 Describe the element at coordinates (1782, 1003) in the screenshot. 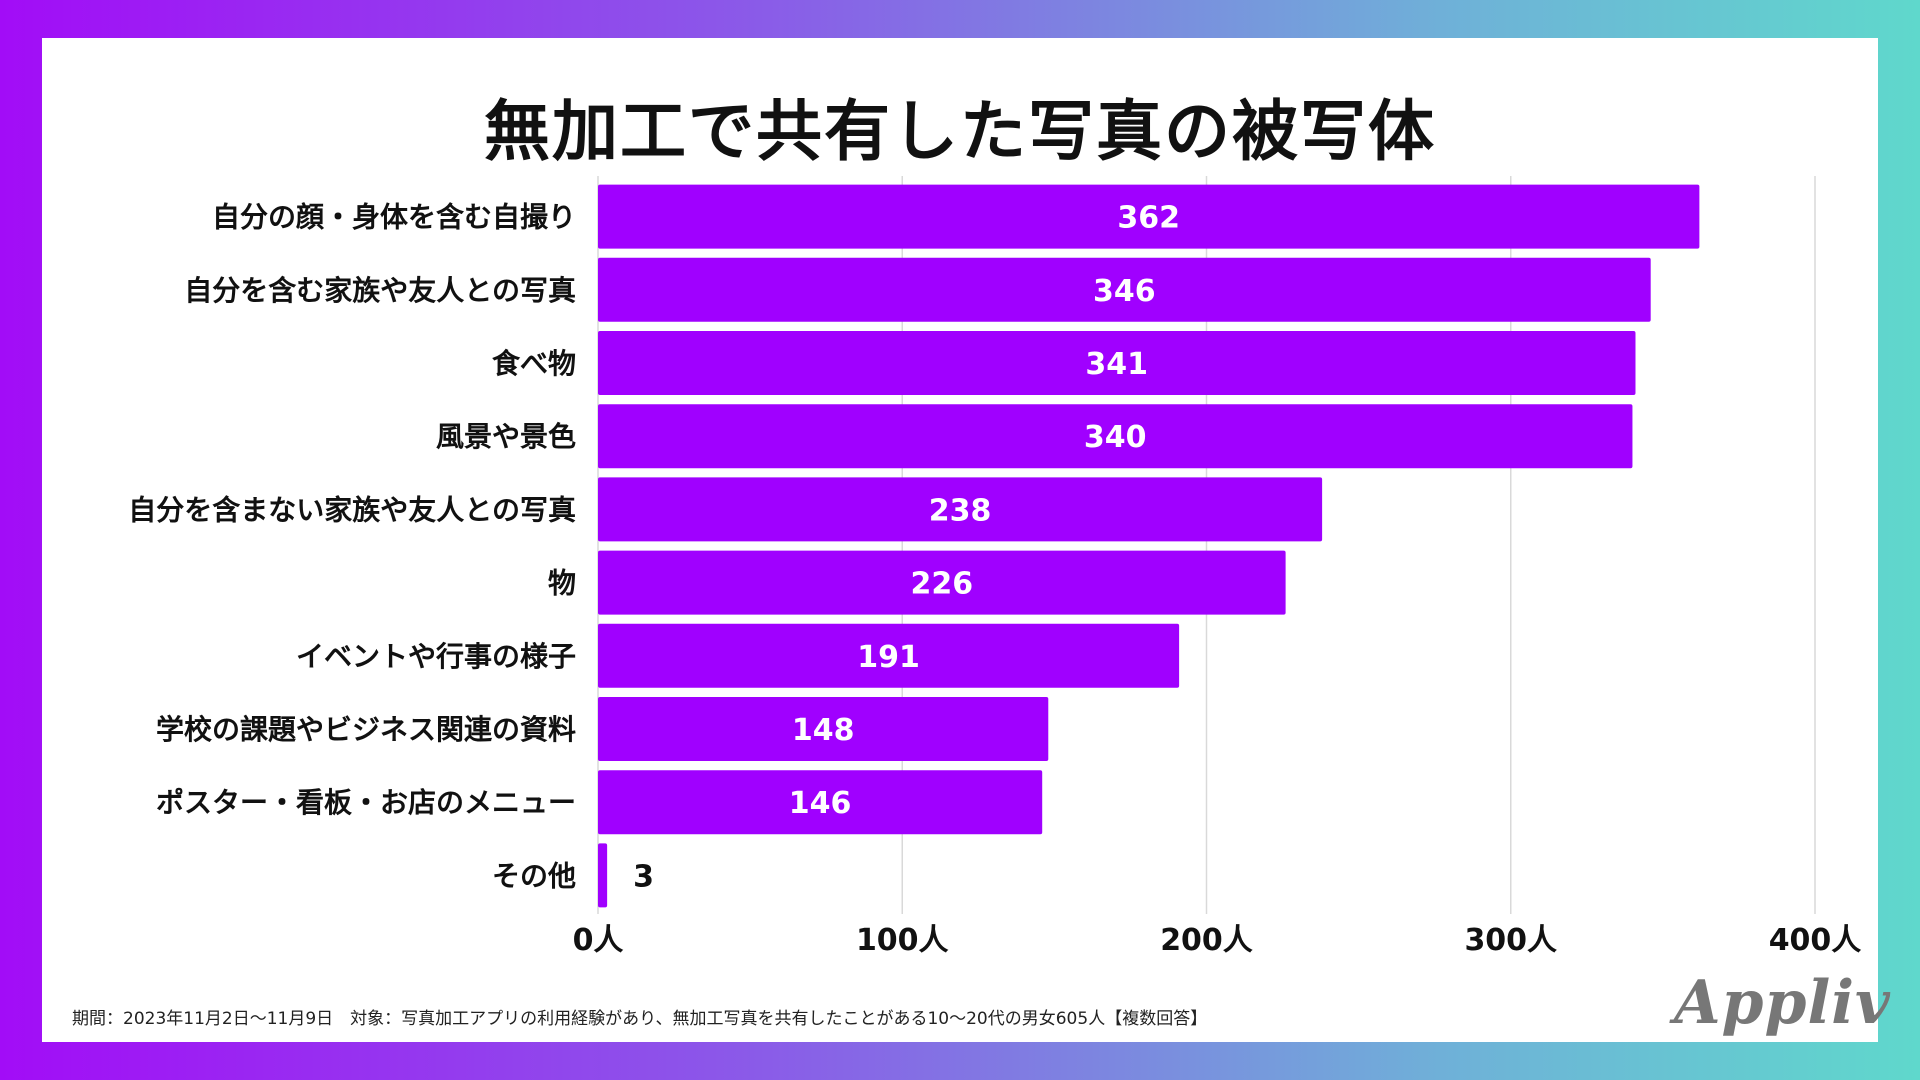

I see `applive-logo: Appliv` at that location.